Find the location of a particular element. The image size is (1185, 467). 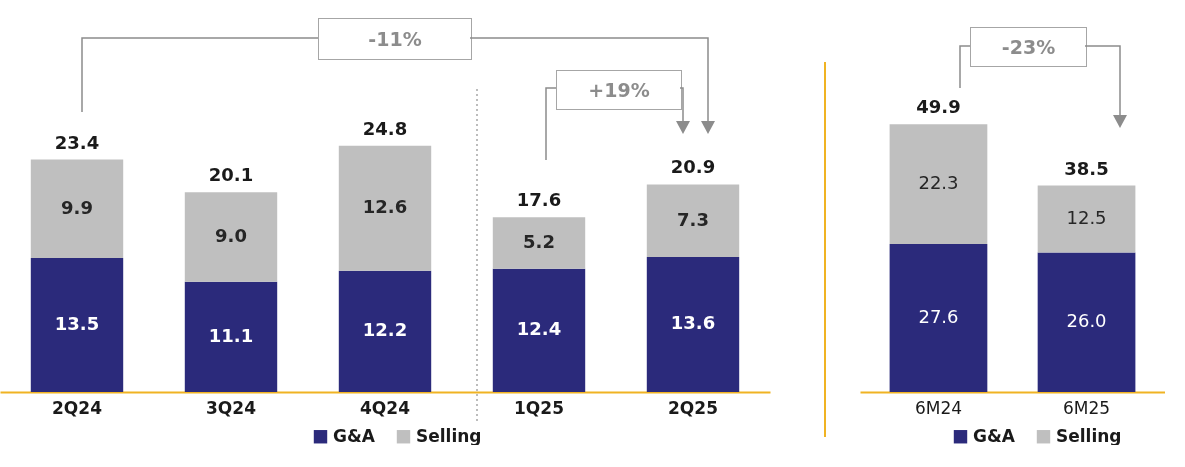

data-label: 12.4 is located at coordinates (539, 329).